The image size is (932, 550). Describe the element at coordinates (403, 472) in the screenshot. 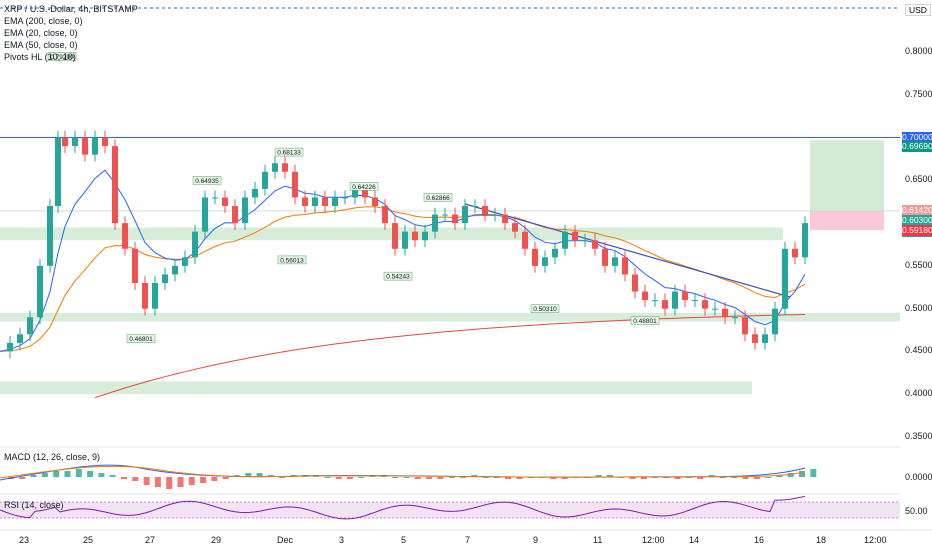

I see `signal-line` at that location.